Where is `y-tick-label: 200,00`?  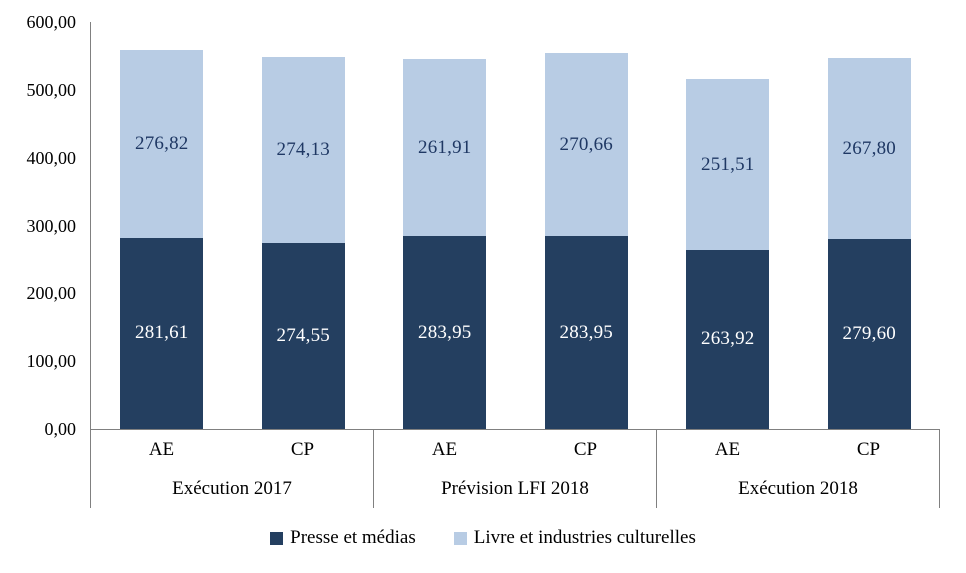 y-tick-label: 200,00 is located at coordinates (51, 293).